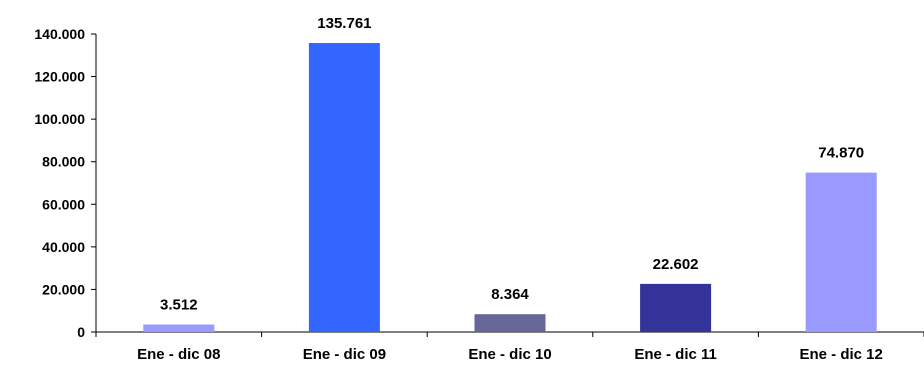 Image resolution: width=924 pixels, height=369 pixels. I want to click on bar-value-label: 8.364, so click(510, 294).